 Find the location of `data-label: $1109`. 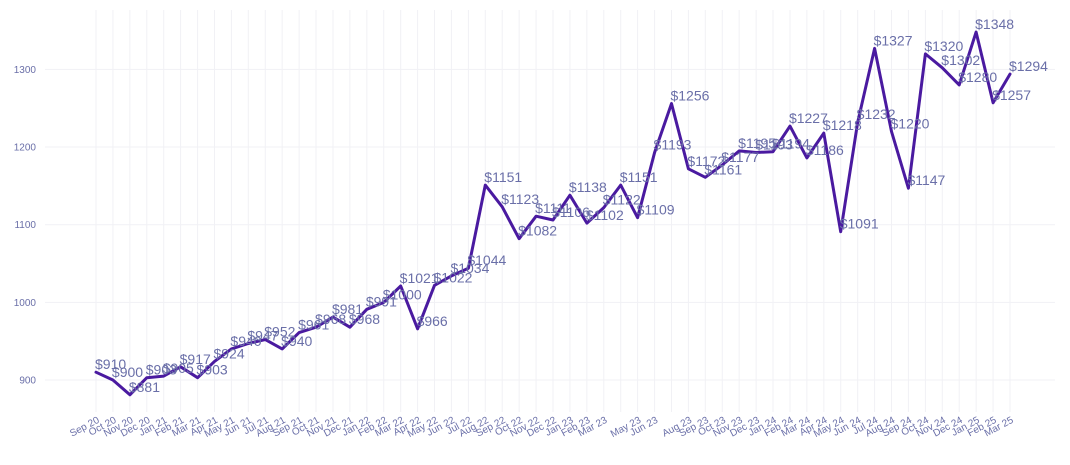

data-label: $1109 is located at coordinates (656, 210).